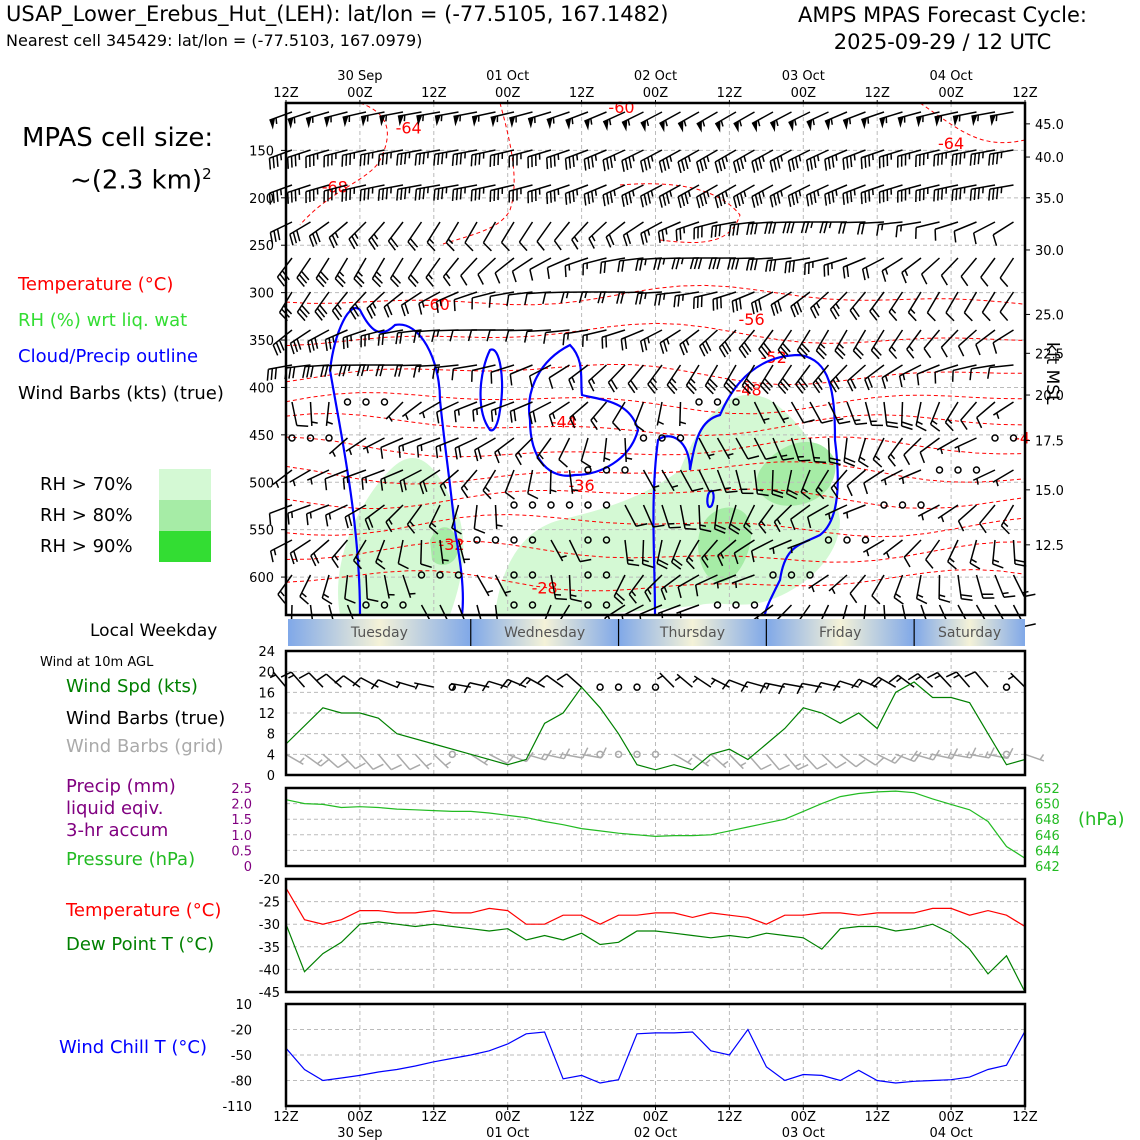  What do you see at coordinates (840, 632) in the screenshot?
I see `weekday-cell` at bounding box center [840, 632].